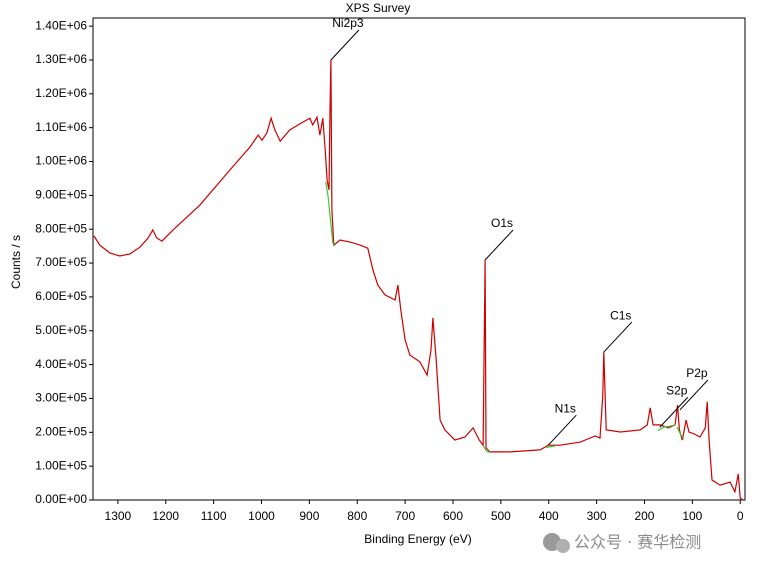 This screenshot has width=760, height=577. What do you see at coordinates (453, 516) in the screenshot?
I see `x-tick-label: 600` at bounding box center [453, 516].